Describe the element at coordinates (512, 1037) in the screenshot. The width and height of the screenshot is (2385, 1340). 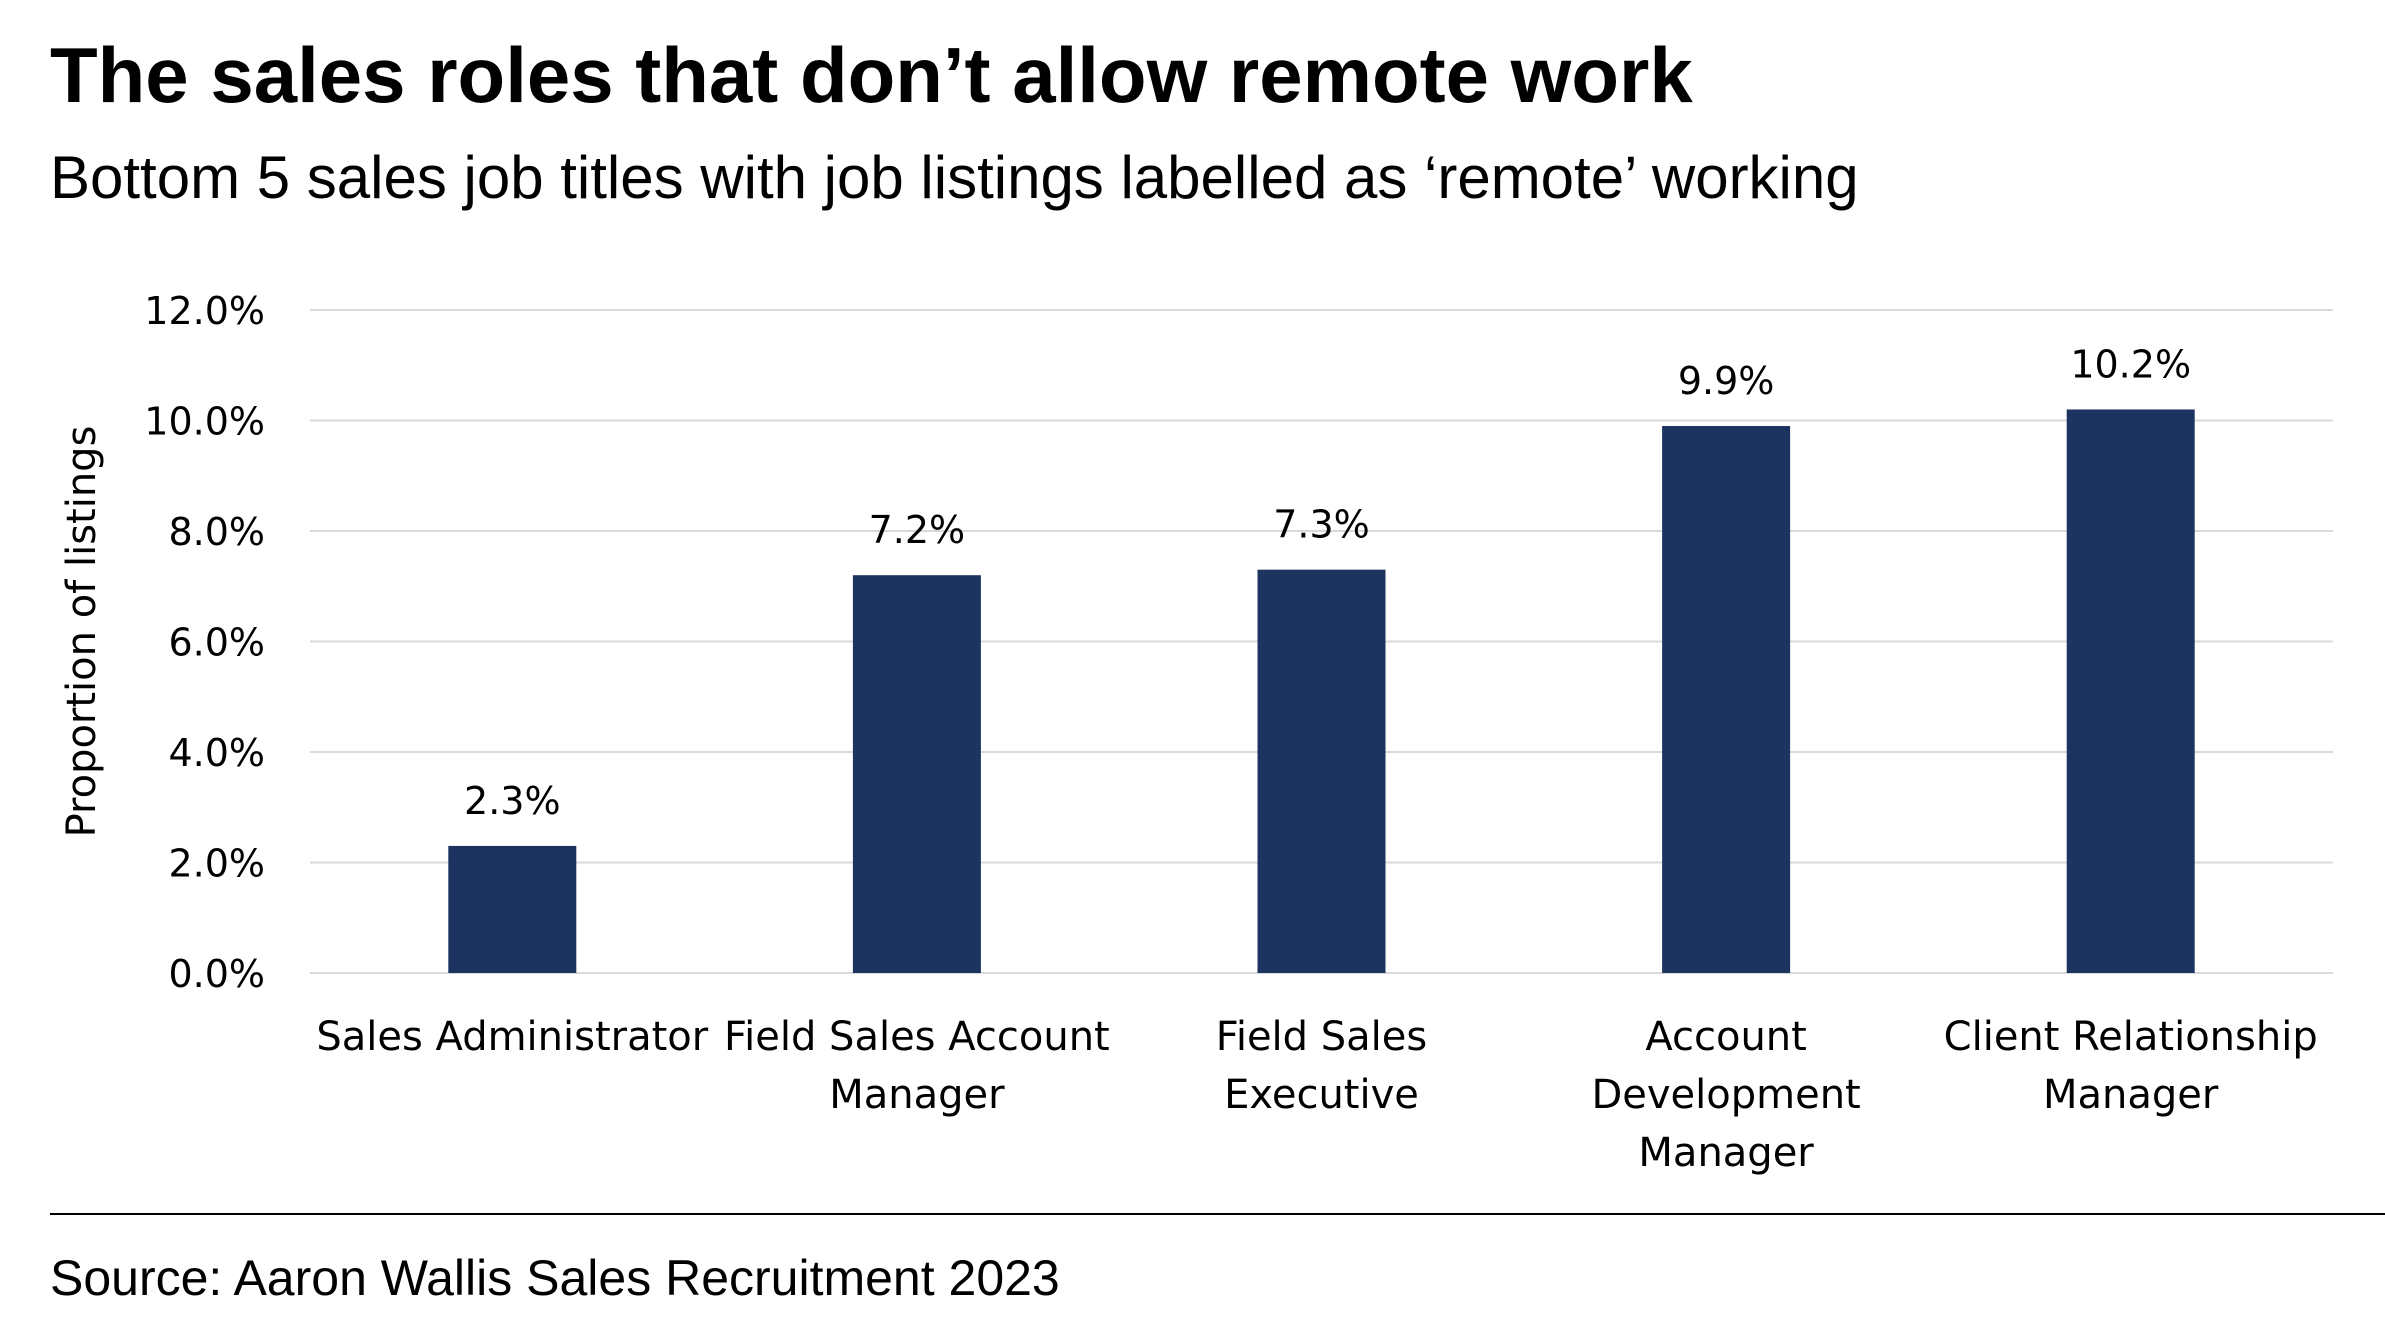
I see `x-category-label: Sales Administrator` at that location.